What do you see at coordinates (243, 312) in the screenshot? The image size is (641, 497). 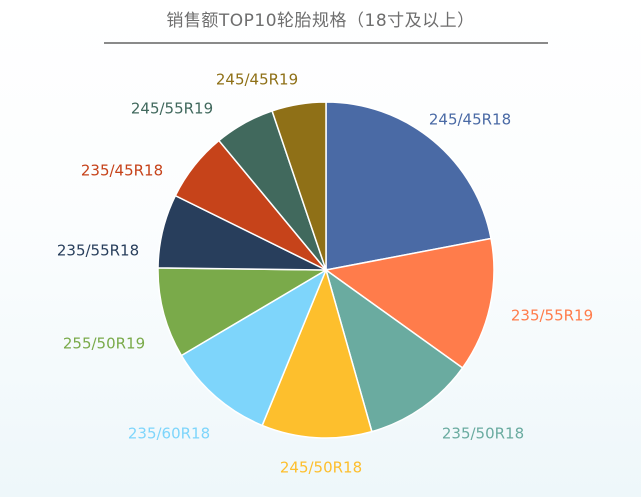 I see `pie-slice-255-50R19` at bounding box center [243, 312].